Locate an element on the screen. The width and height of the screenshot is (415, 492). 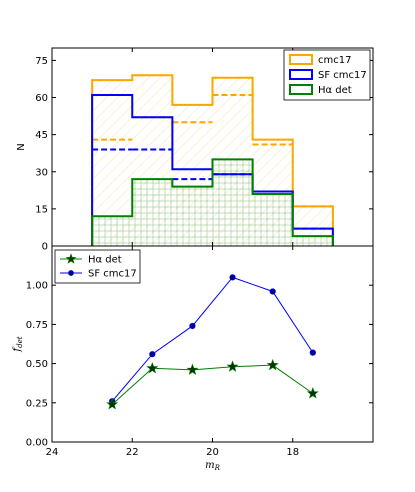
histogram-legend-box is located at coordinates (327, 75).